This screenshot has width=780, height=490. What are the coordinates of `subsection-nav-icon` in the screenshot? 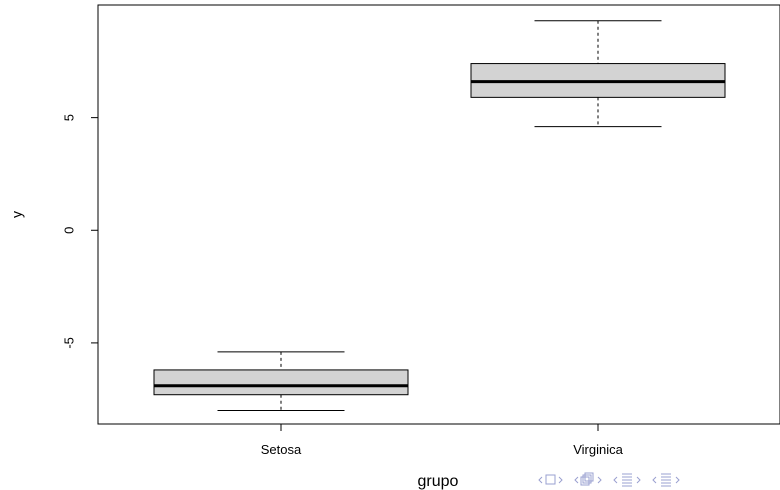 It's located at (588, 479).